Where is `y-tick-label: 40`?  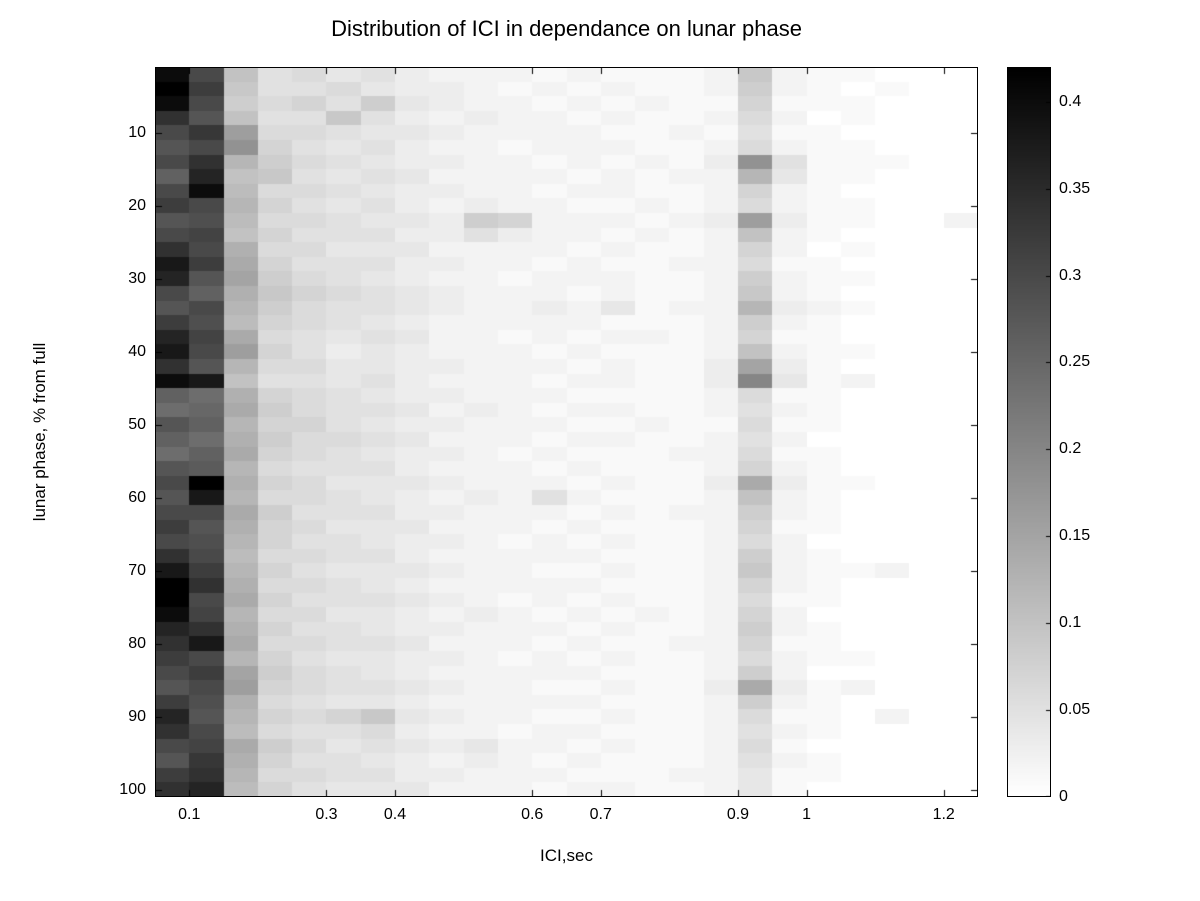 y-tick-label: 40 is located at coordinates (137, 351).